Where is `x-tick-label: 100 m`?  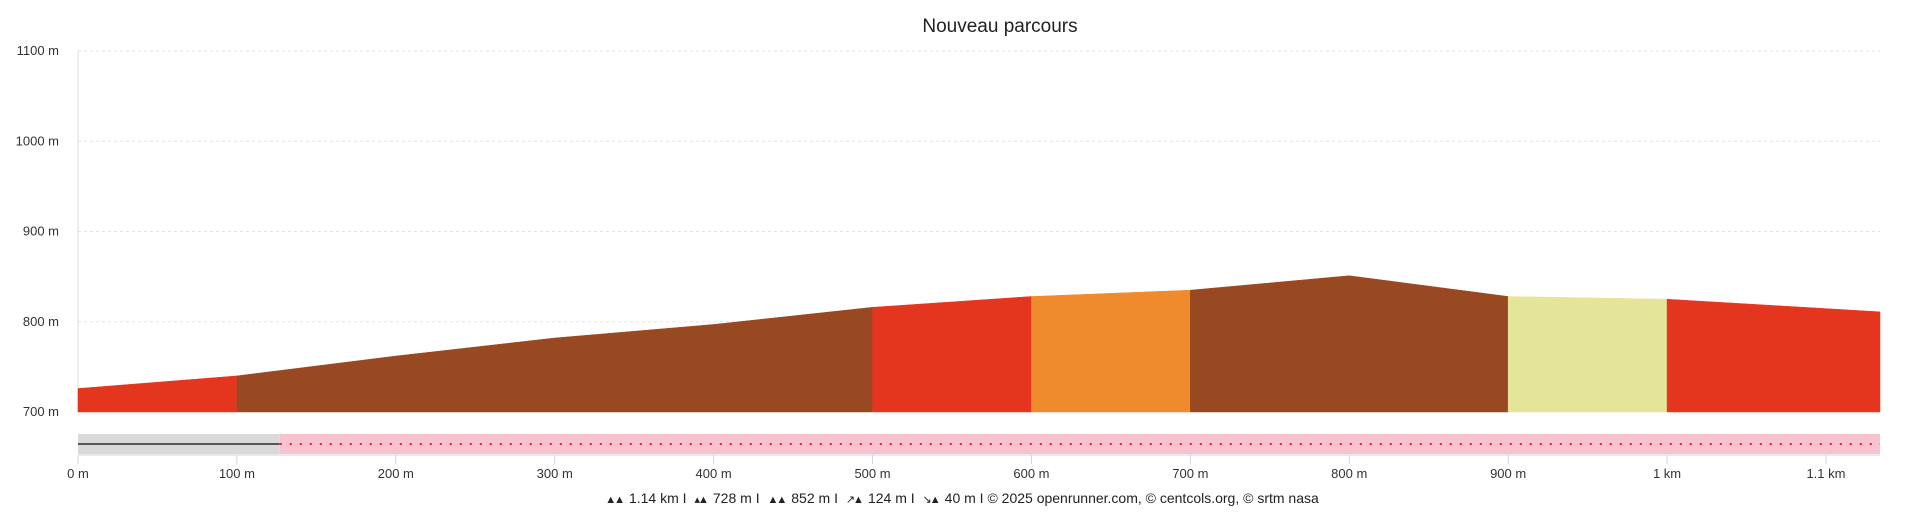
x-tick-label: 100 m is located at coordinates (237, 473).